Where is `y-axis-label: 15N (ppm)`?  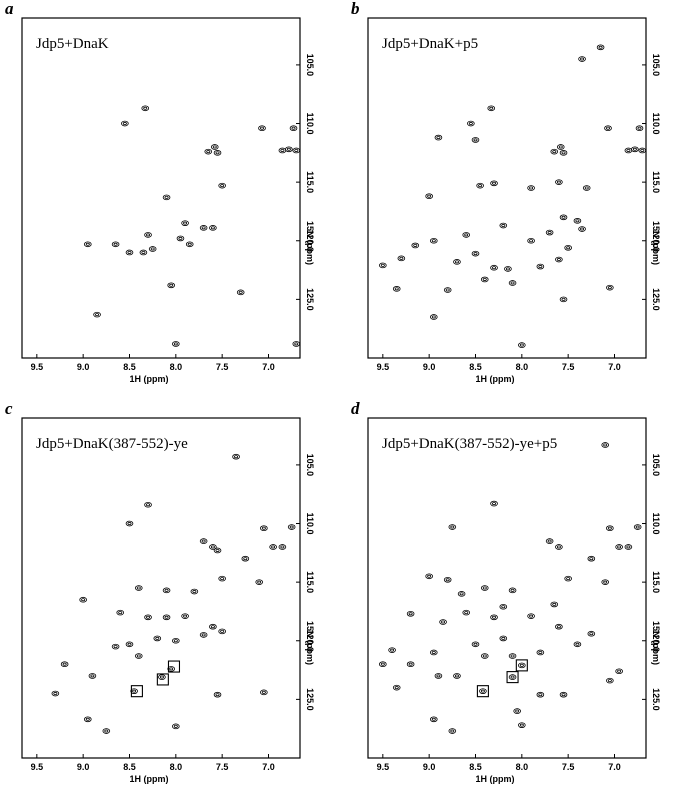 y-axis-label: 15N (ppm) is located at coordinates (310, 243).